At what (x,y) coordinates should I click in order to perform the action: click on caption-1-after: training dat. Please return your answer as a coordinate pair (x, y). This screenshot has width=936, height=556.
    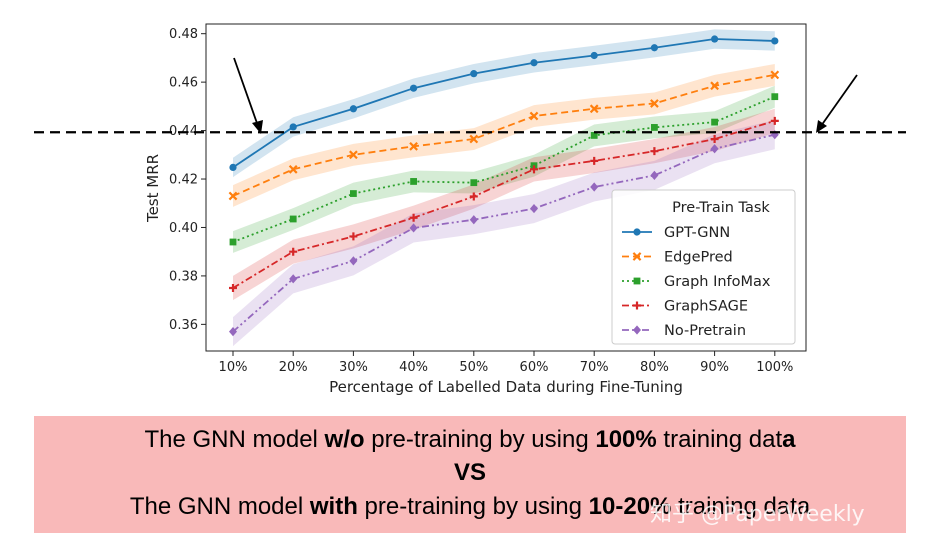
    Looking at the image, I should click on (719, 439).